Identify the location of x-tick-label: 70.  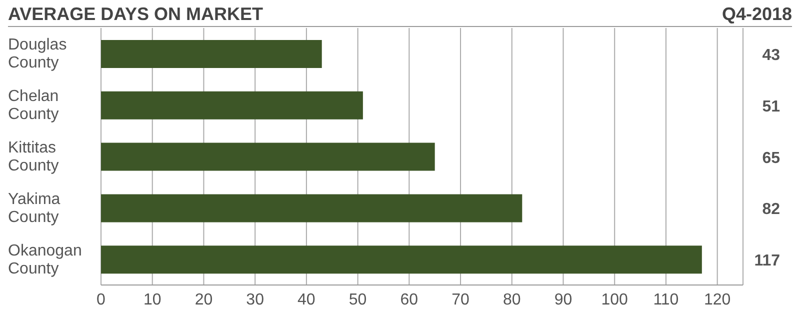
(461, 299).